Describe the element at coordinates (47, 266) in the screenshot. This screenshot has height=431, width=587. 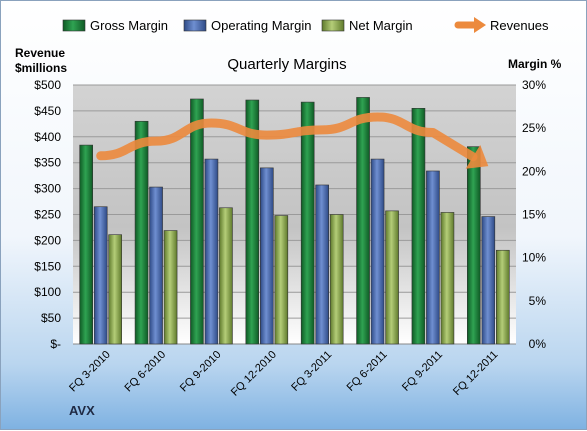
I see `left-tick-label: $150` at that location.